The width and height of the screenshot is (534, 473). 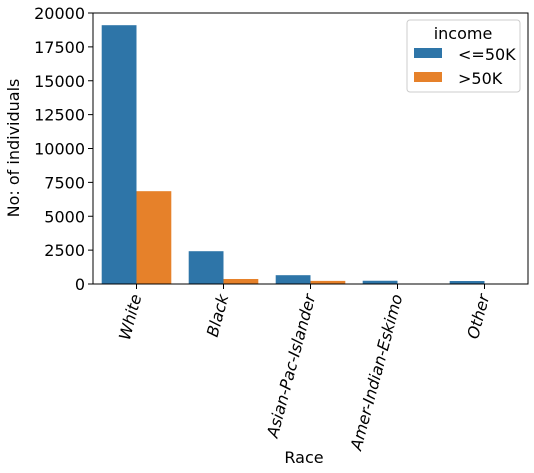 I want to click on legend-swatch-low-income, so click(x=428, y=53).